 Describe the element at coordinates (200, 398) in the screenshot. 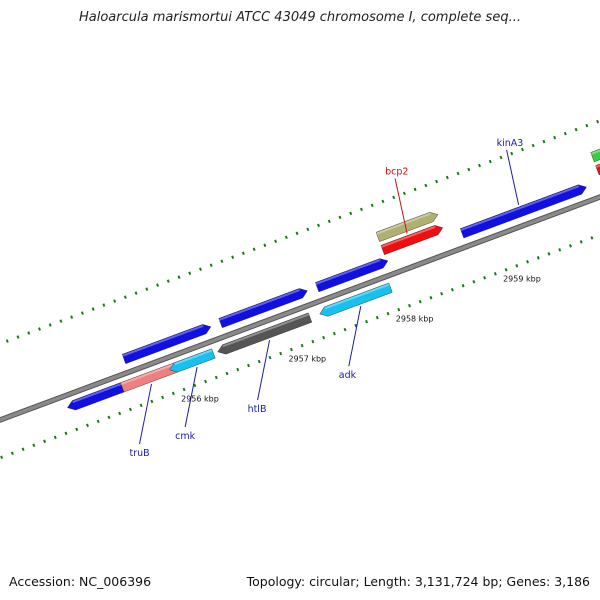

I see `scale-label: 2956 kbp` at that location.